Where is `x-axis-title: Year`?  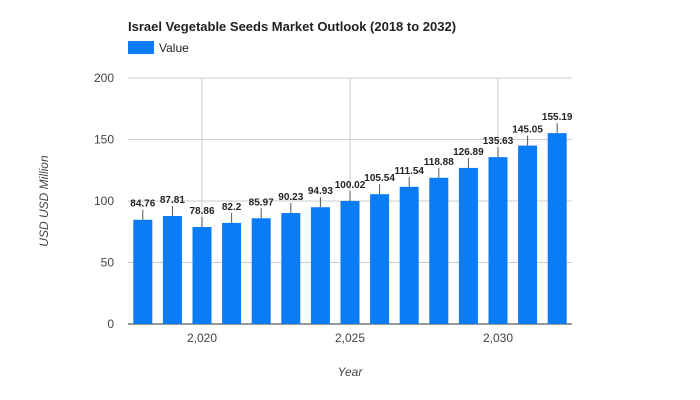
x-axis-title: Year is located at coordinates (351, 372).